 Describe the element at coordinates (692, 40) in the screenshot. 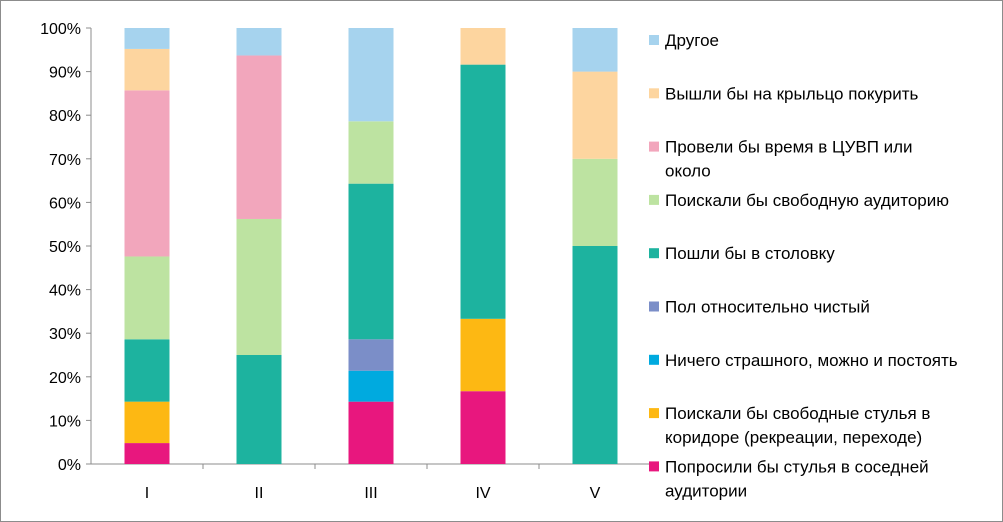

I see `legend-label: Другое` at that location.